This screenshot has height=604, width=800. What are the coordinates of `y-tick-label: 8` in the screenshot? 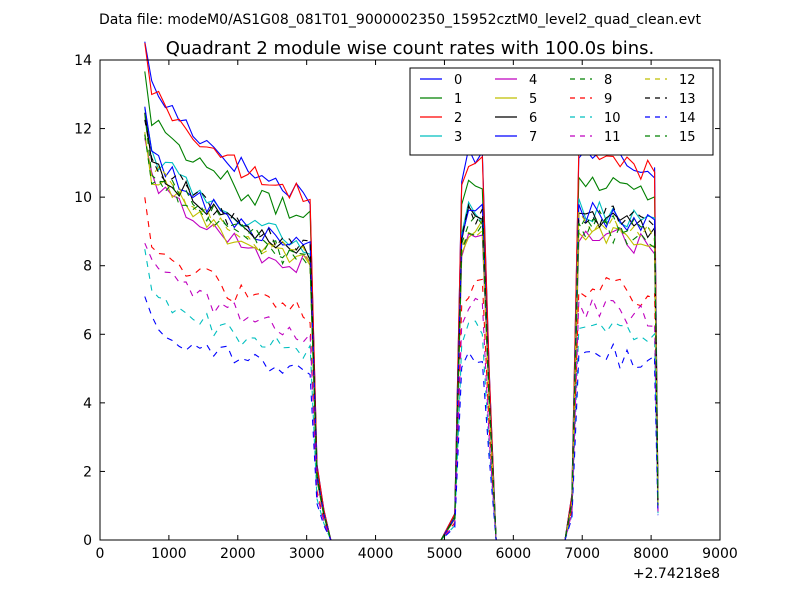 It's located at (87, 267).